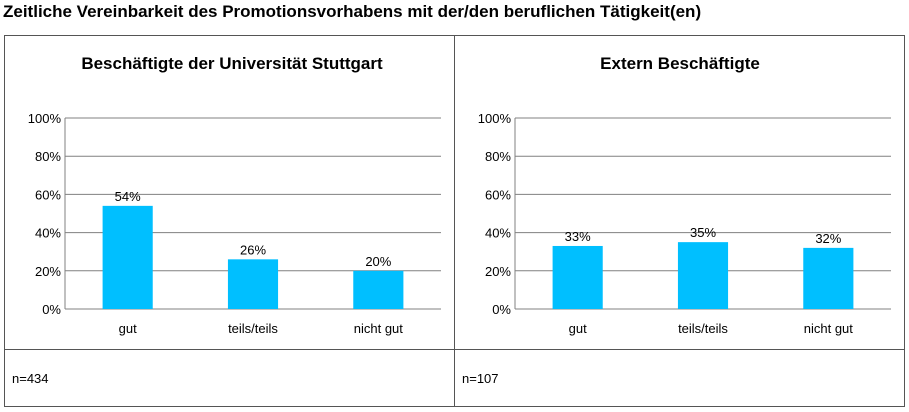 This screenshot has width=909, height=412. I want to click on chart-title-left: Beschäftigte der Universität Stuttgart, so click(232, 63).